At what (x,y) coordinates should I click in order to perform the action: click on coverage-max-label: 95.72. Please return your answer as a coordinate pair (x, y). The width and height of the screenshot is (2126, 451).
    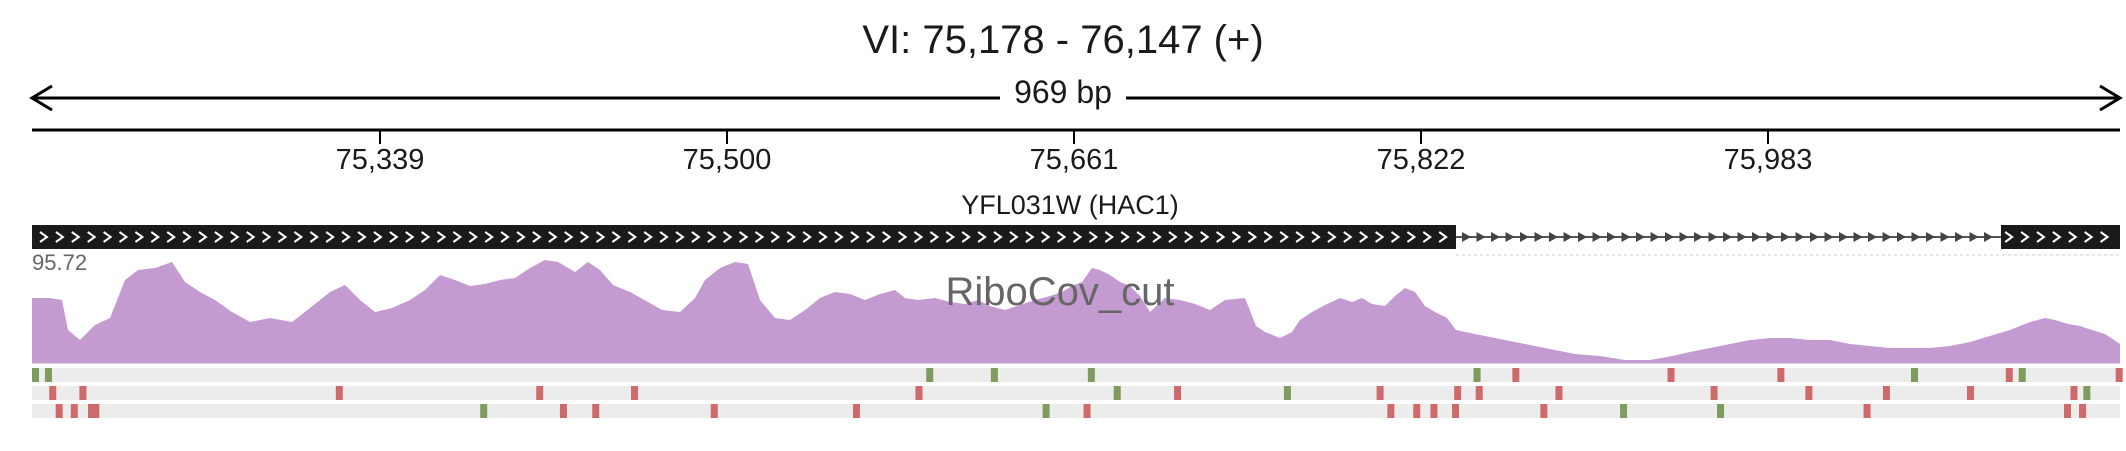
    Looking at the image, I should click on (60, 262).